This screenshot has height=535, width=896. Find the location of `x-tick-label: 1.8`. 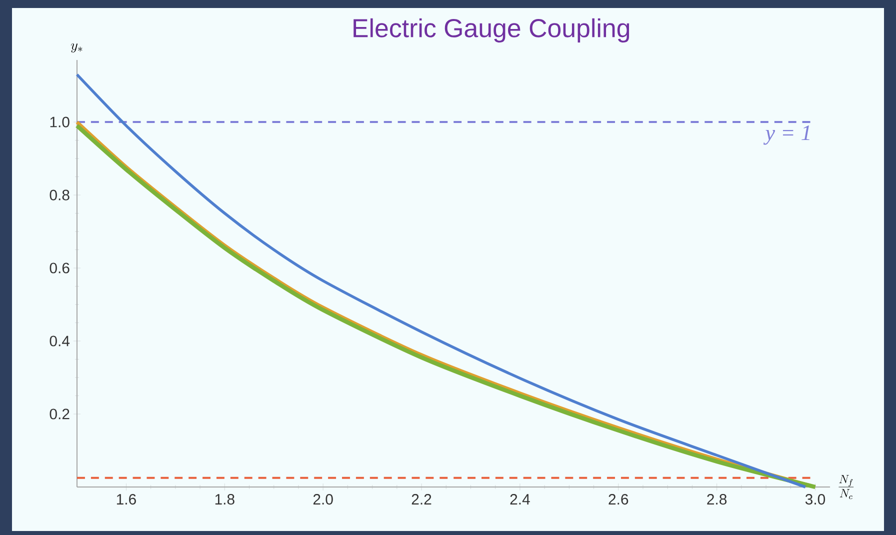

x-tick-label: 1.8 is located at coordinates (224, 499).